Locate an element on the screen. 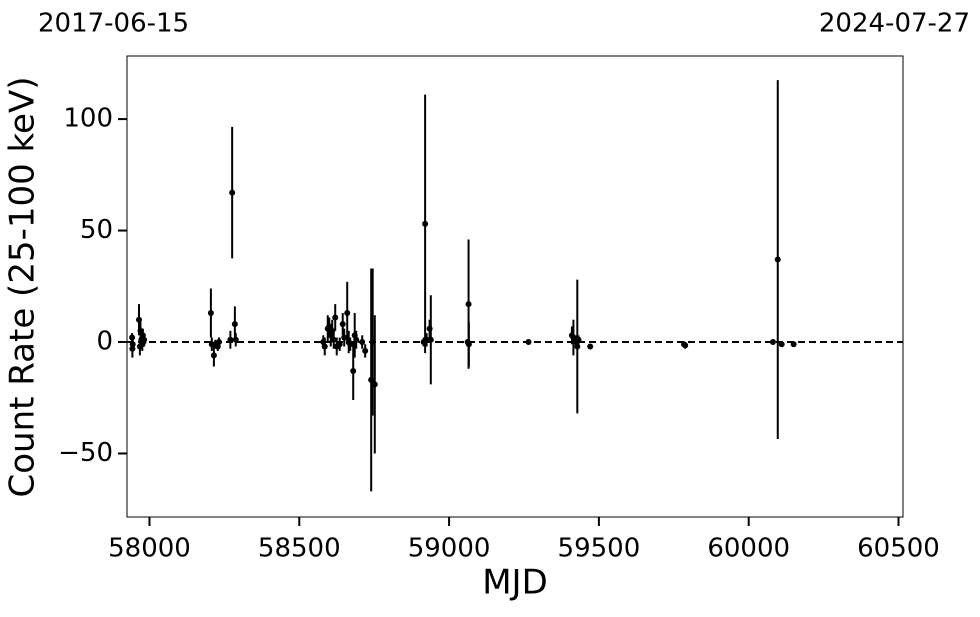 This screenshot has width=980, height=617. y-tick-label: 0 is located at coordinates (104, 342).